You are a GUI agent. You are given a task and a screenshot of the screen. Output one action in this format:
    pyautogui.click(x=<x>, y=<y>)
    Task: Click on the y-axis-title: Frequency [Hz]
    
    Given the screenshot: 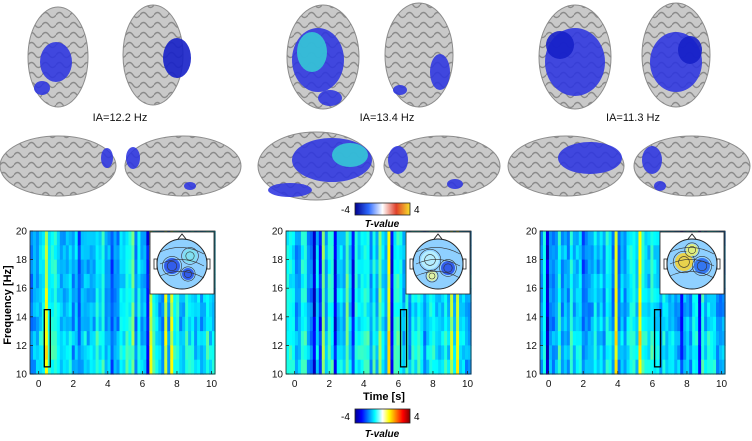 What is the action you would take?
    pyautogui.click(x=8, y=305)
    